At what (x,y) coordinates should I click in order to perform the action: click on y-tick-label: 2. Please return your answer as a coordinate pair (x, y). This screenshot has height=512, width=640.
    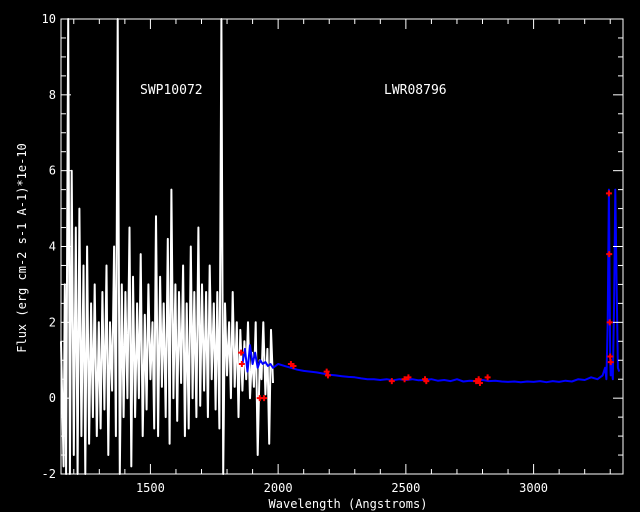
    Looking at the image, I should click on (52, 322).